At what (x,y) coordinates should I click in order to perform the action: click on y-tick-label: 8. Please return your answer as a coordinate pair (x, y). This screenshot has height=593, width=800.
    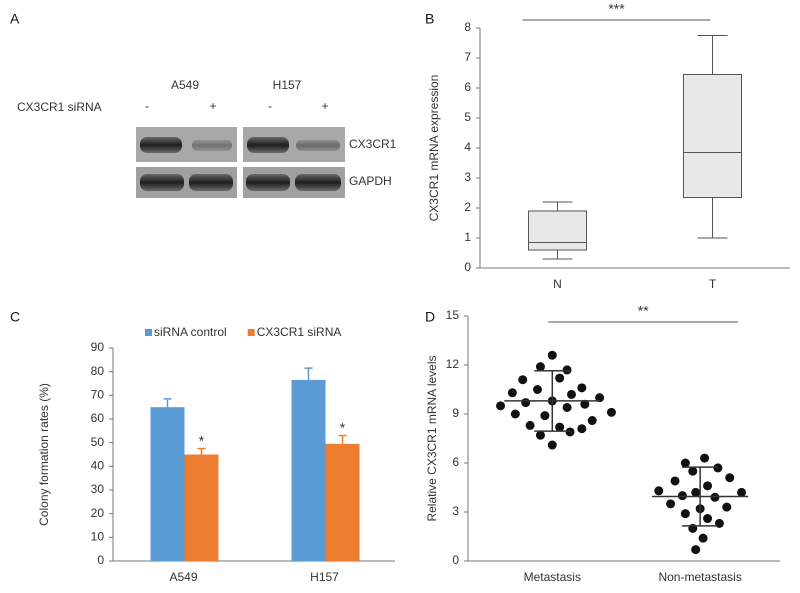
    Looking at the image, I should click on (467, 27).